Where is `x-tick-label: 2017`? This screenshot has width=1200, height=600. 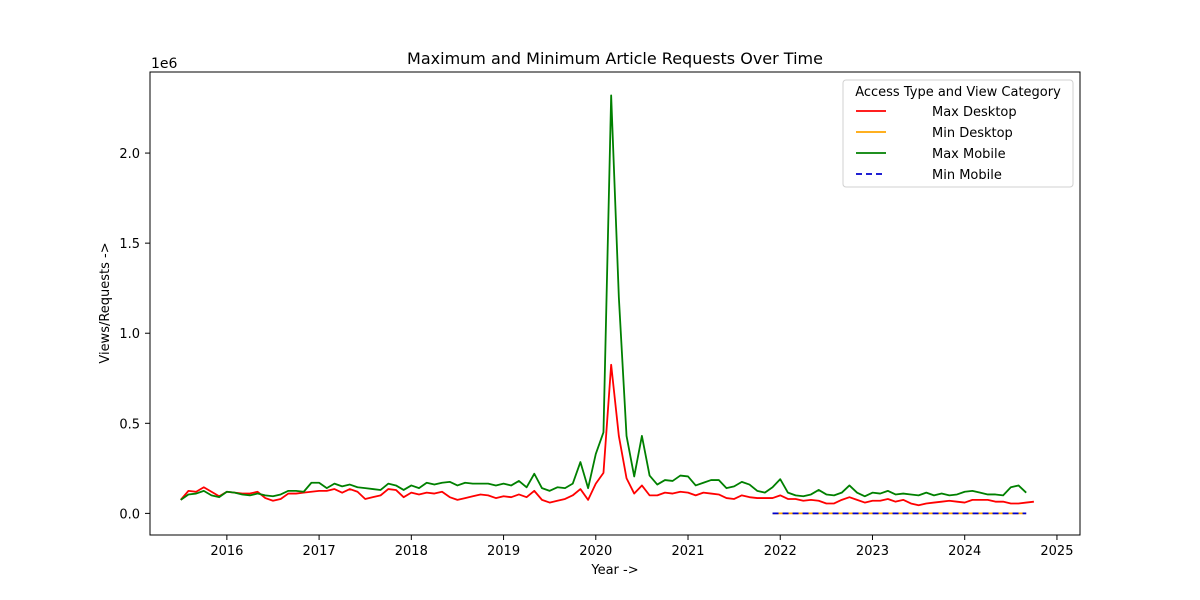
x-tick-label: 2017 is located at coordinates (319, 551).